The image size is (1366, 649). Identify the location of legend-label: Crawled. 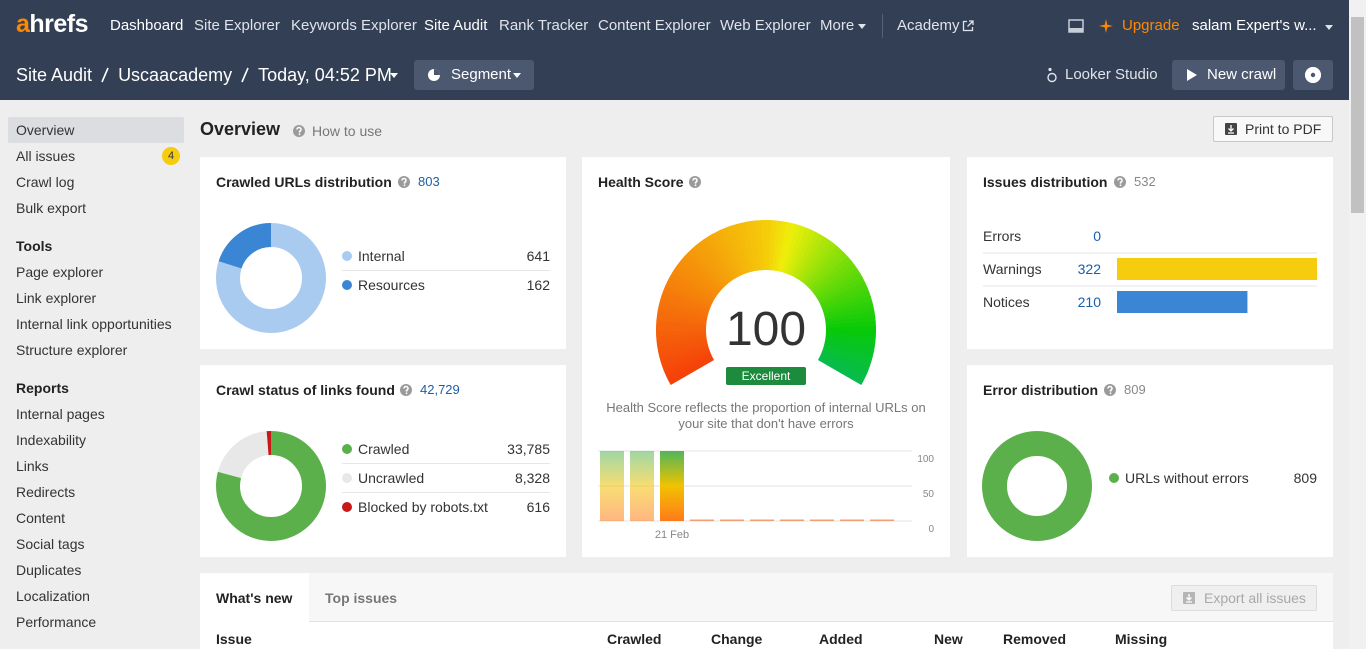
(384, 449).